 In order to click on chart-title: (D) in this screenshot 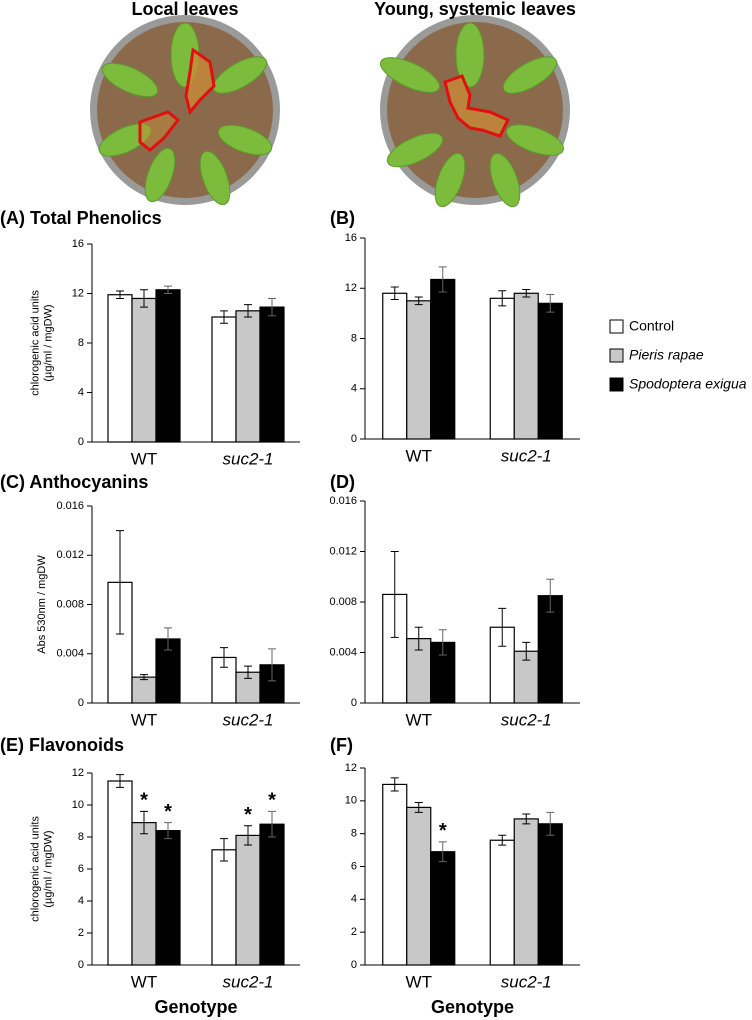, I will do `click(342, 482)`.